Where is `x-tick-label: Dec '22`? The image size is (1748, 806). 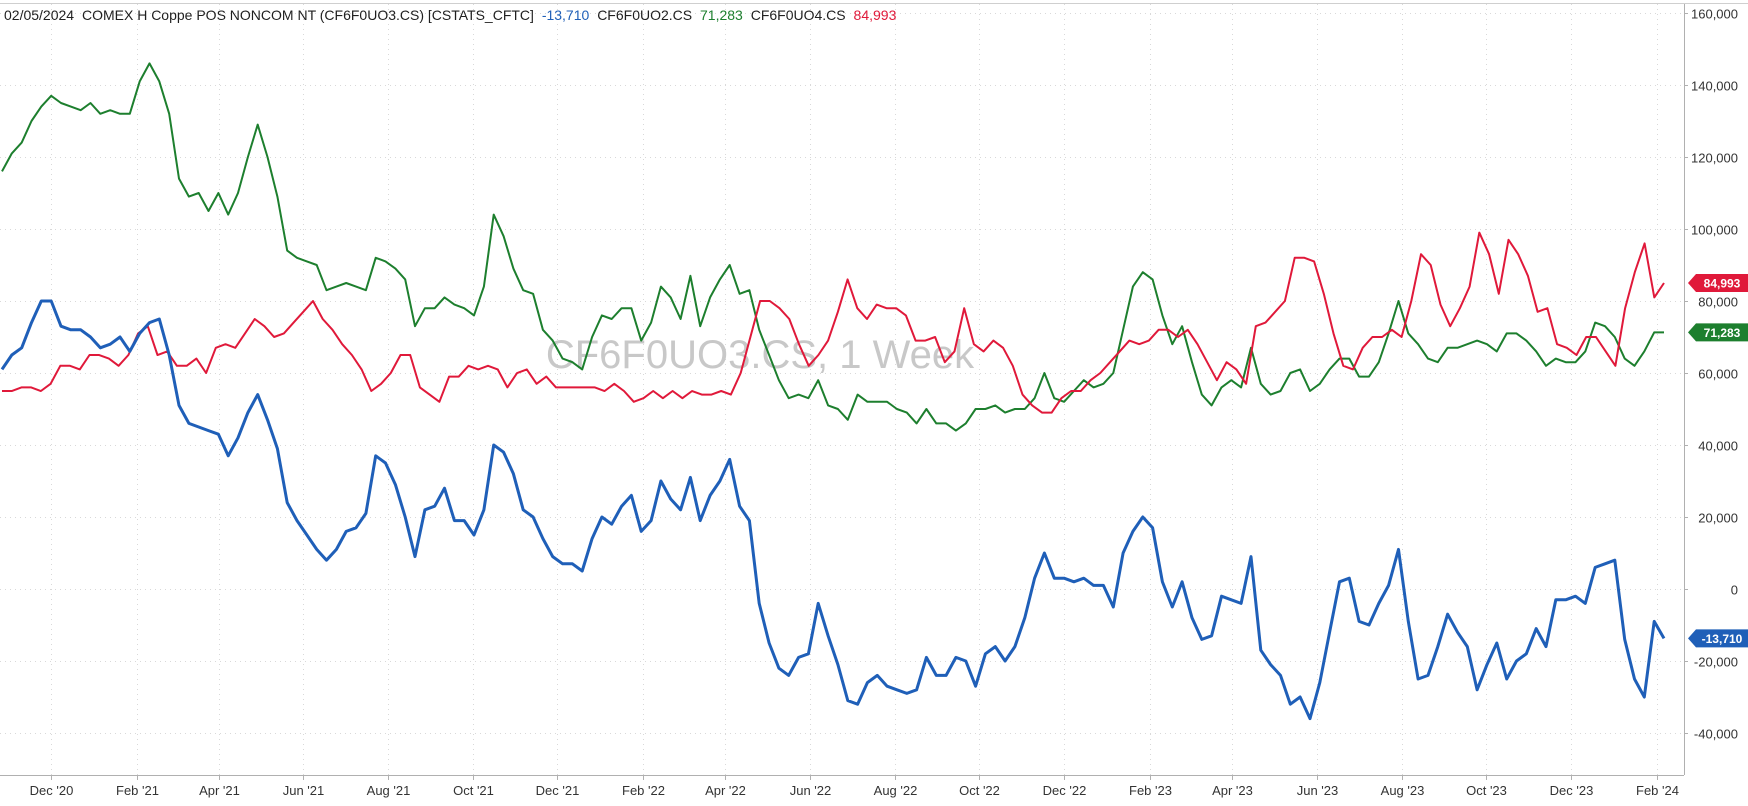
x-tick-label: Dec '22 is located at coordinates (1065, 790).